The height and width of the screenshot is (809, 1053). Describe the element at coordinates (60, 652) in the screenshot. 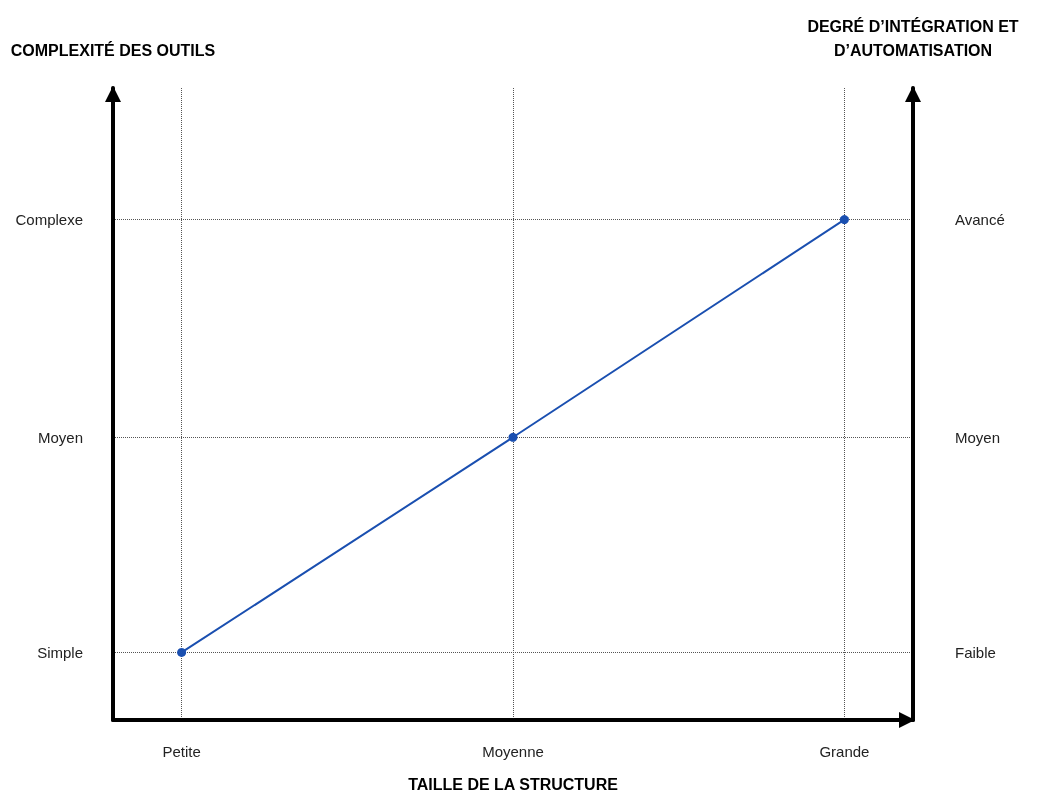

I see `category-label: Simple` at that location.